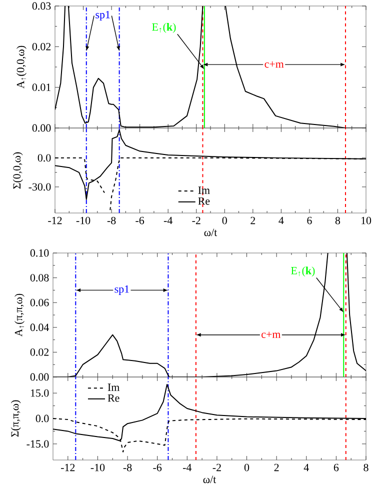 This screenshot has height=492, width=374. Describe the element at coordinates (39, 253) in the screenshot. I see `y-tick-label: 0.10` at that location.